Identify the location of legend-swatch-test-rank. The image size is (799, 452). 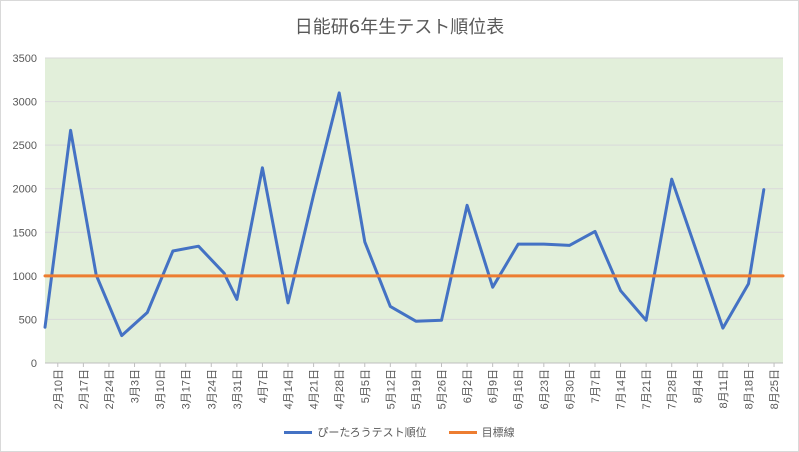
(298, 432).